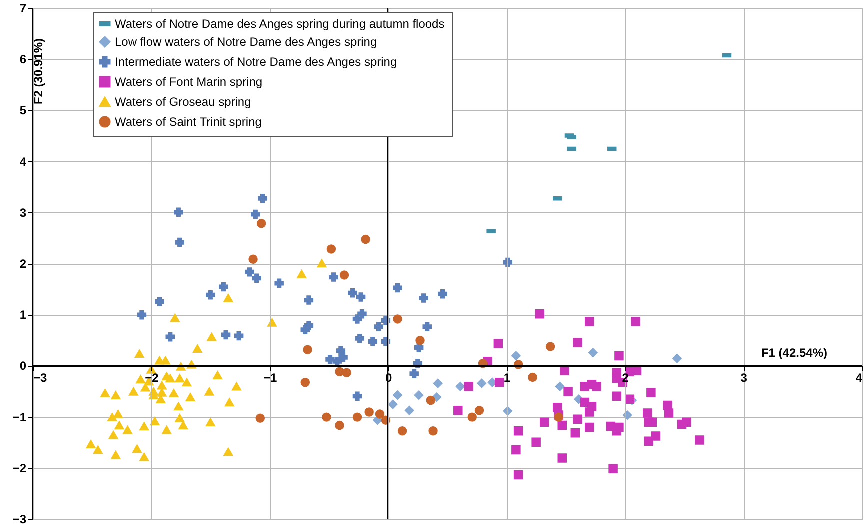 This screenshot has width=866, height=526. I want to click on x-axis-title: F1 (42.54%), so click(794, 353).